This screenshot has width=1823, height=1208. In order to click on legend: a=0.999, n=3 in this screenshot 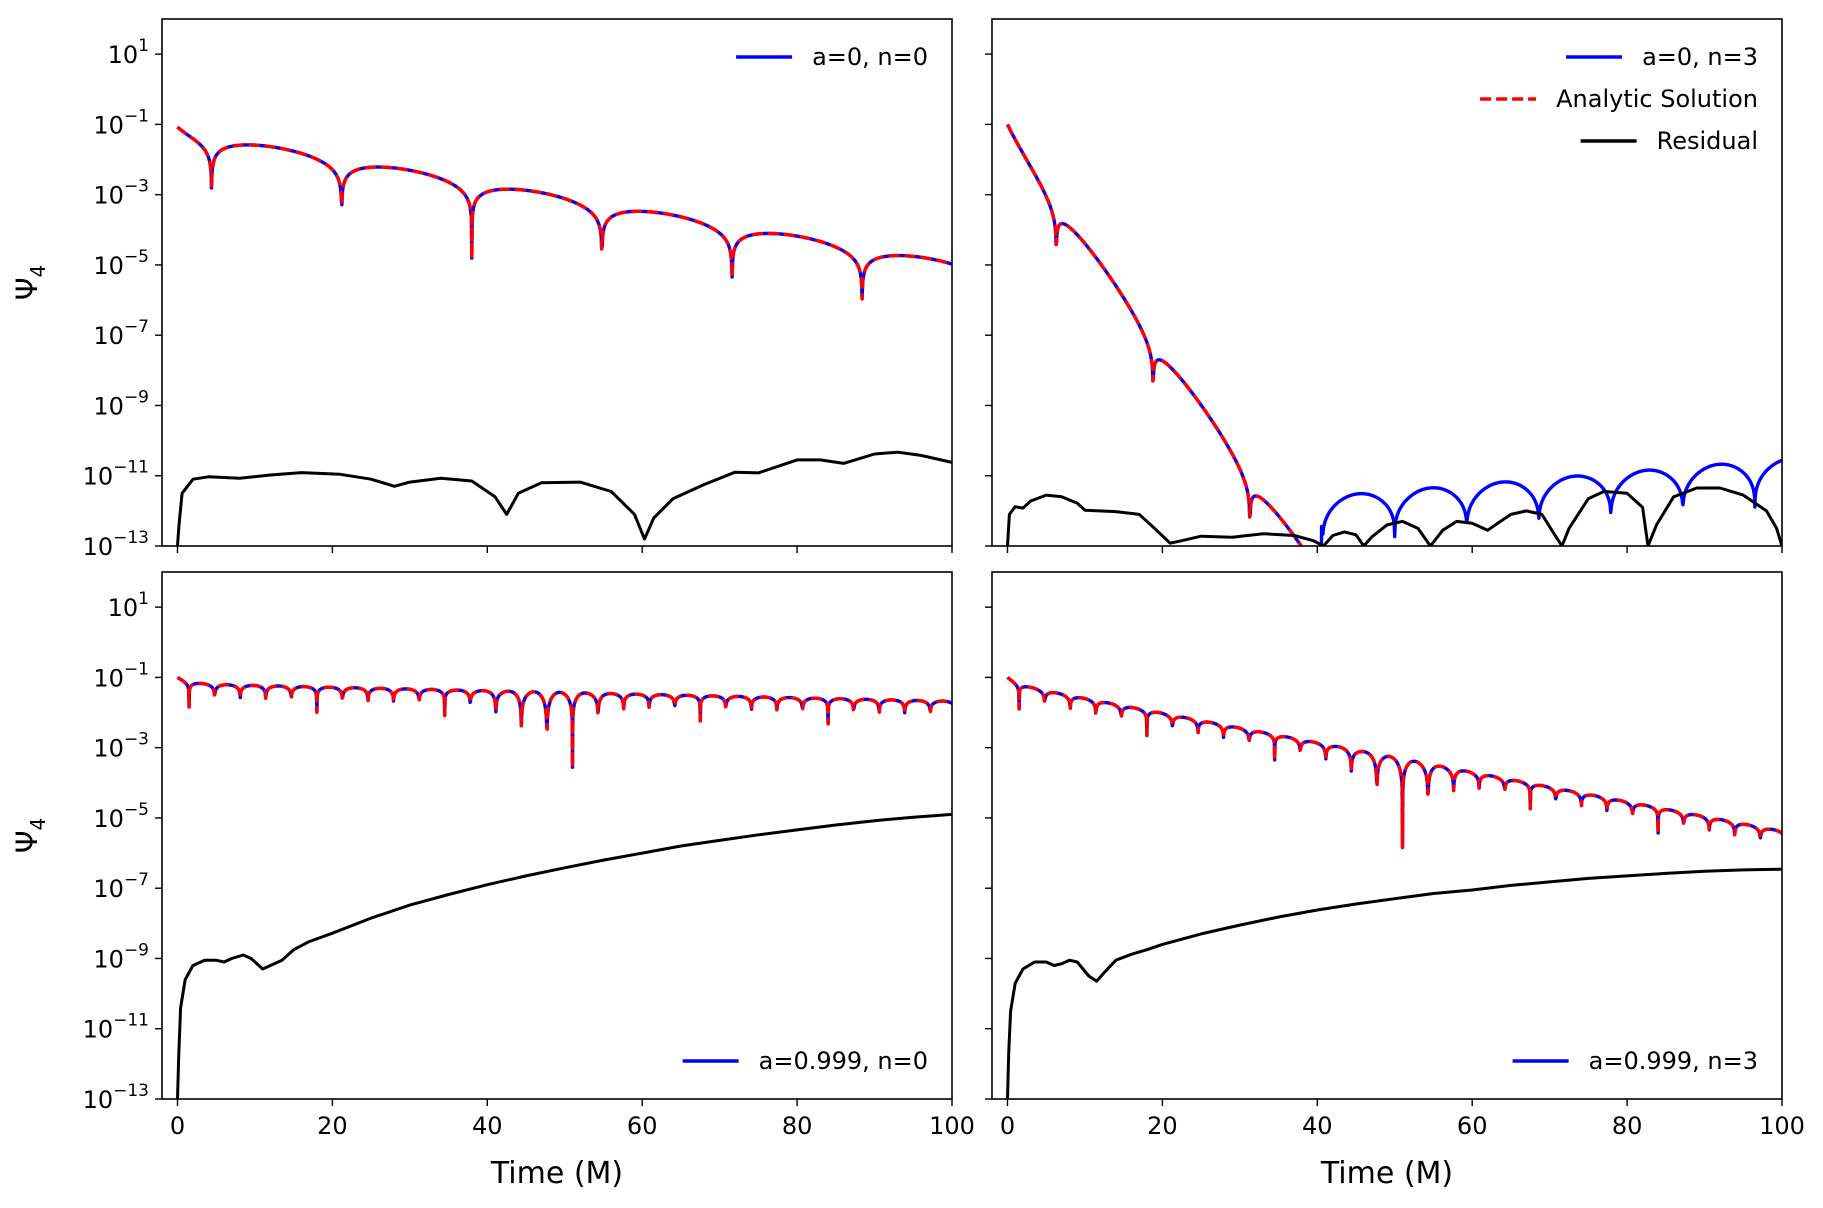, I will do `click(1635, 1061)`.